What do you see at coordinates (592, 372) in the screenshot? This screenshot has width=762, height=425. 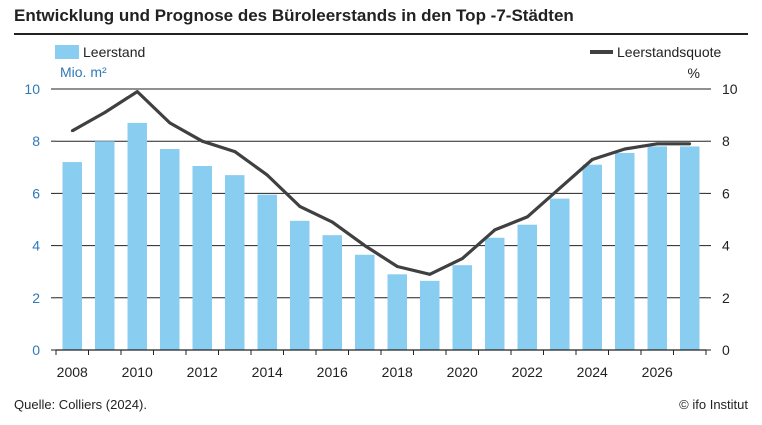 I see `x-tick-label: 2024` at bounding box center [592, 372].